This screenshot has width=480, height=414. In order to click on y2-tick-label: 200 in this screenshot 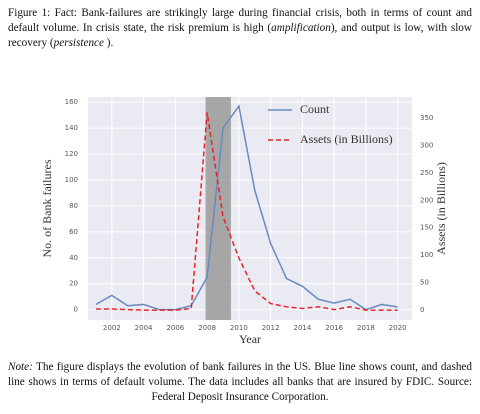, I will do `click(426, 200)`.